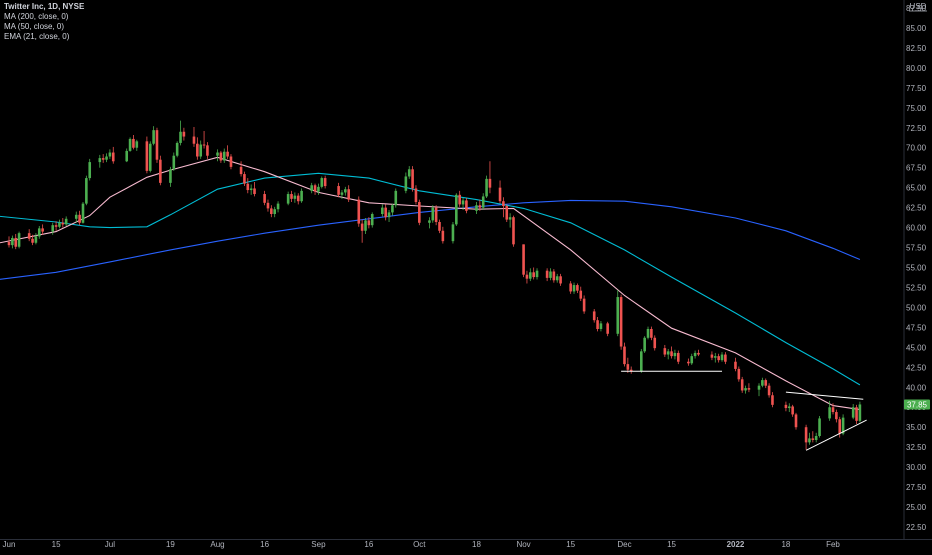 The width and height of the screenshot is (932, 555). I want to click on price-tick-label: 50.00, so click(916, 307).